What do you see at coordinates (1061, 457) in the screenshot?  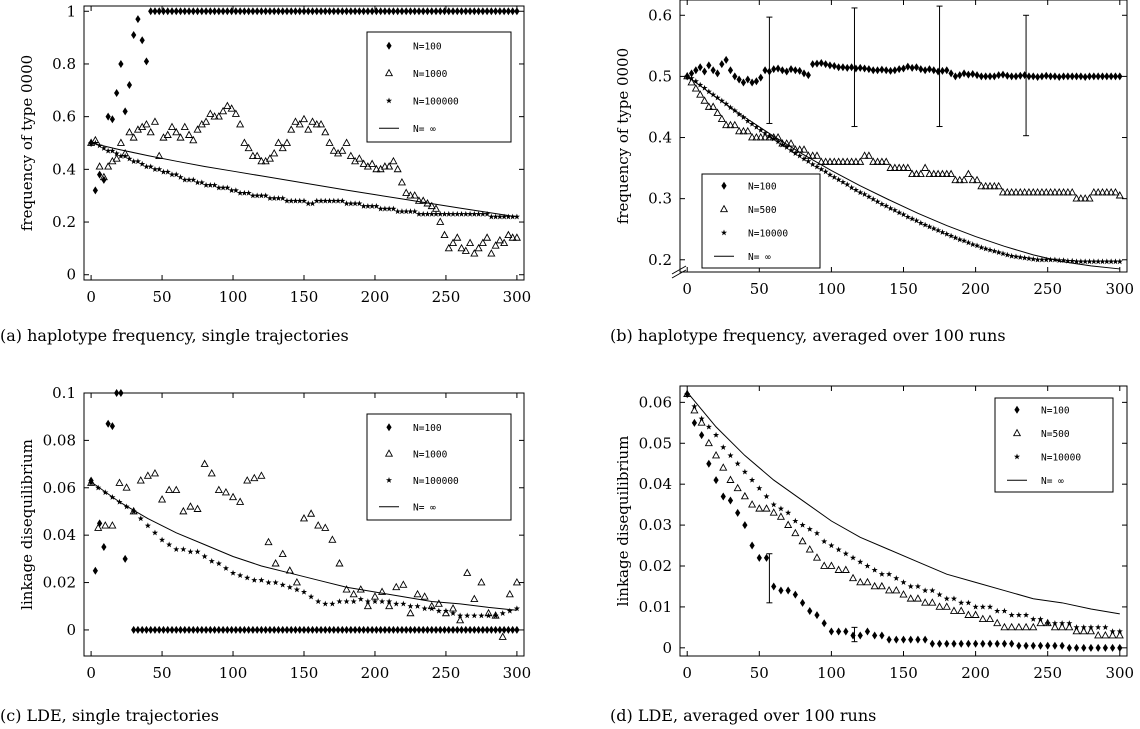 I see `legend-label: N=10000` at bounding box center [1061, 457].